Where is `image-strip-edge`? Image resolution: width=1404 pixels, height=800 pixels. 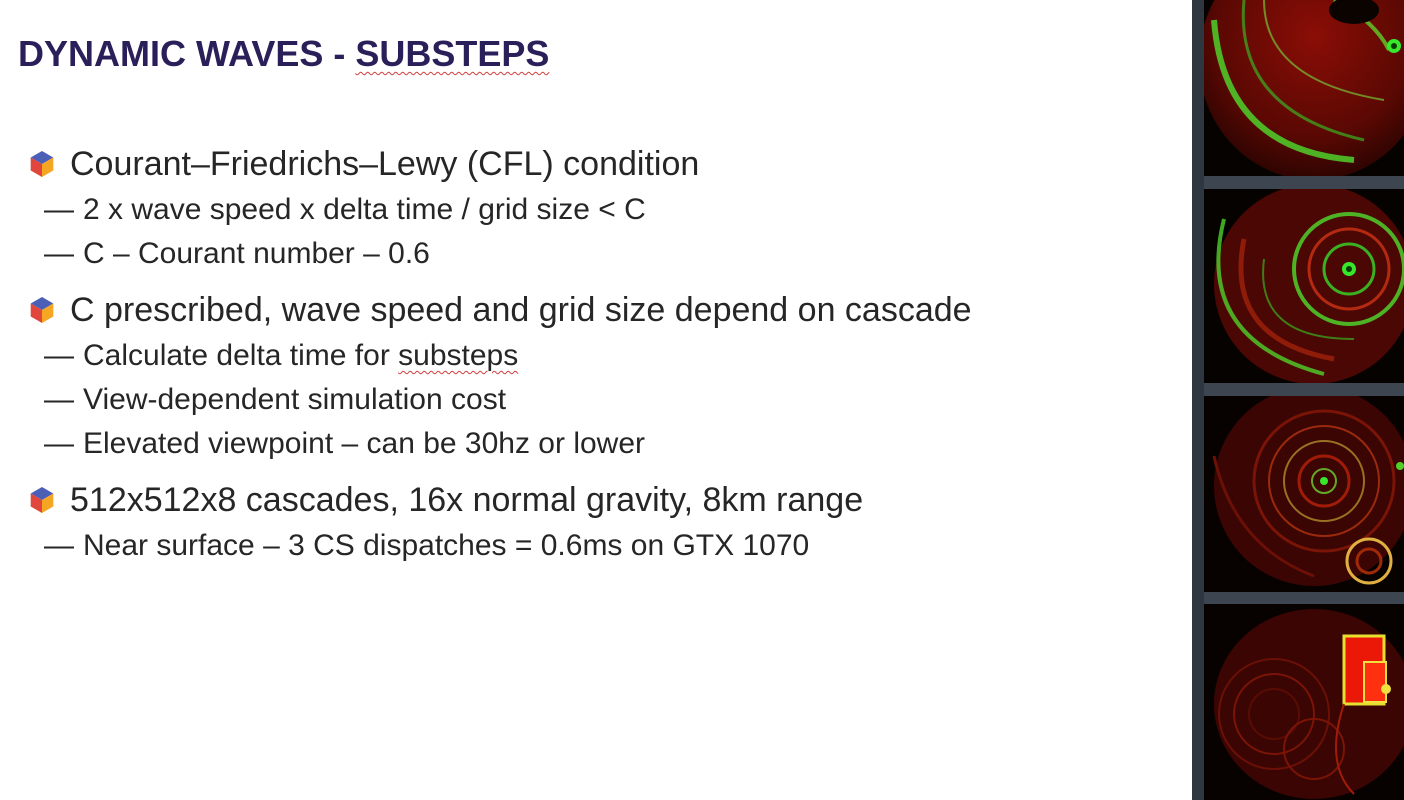 image-strip-edge is located at coordinates (1198, 400).